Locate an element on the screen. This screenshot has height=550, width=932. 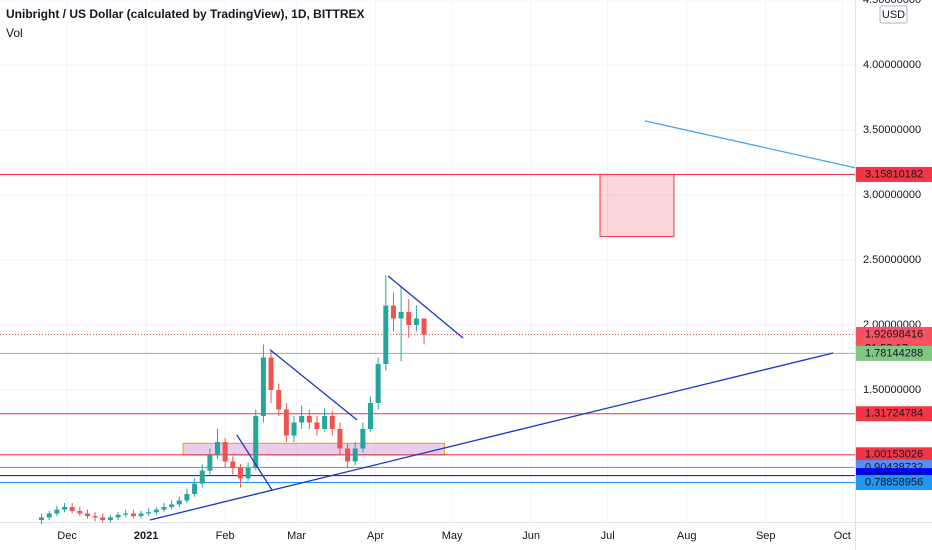
price-tag-label: 1.31724784 is located at coordinates (894, 414).